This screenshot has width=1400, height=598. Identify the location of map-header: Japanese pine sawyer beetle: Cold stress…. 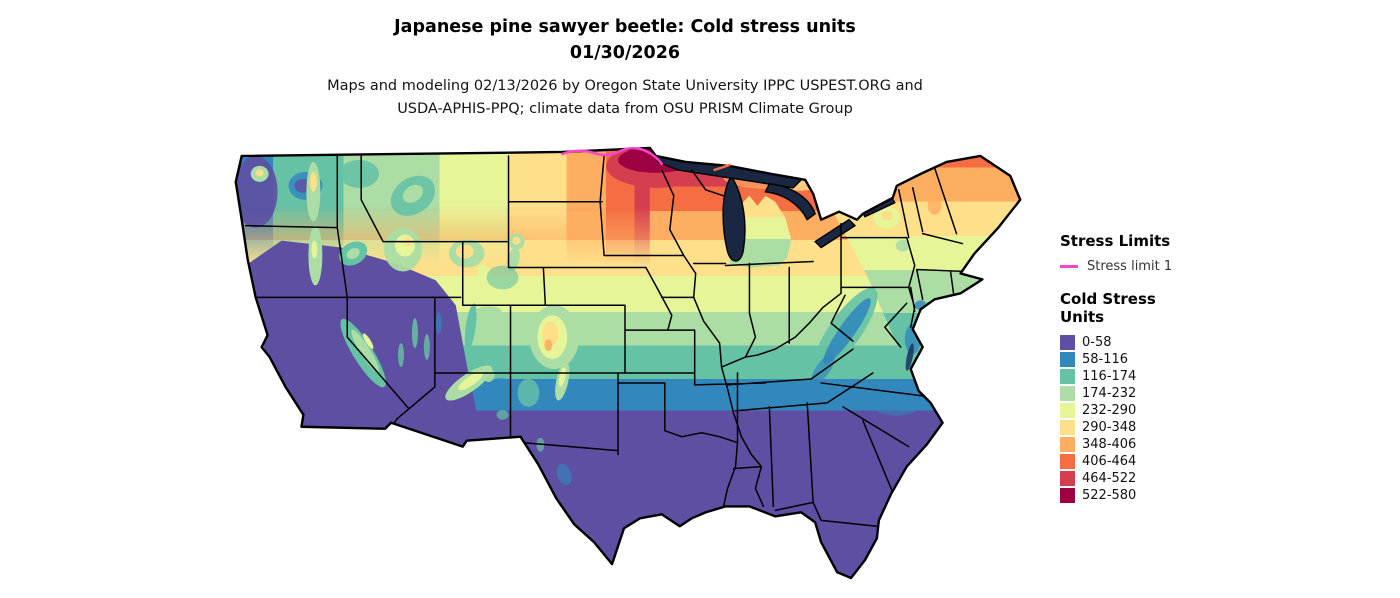
(625, 67).